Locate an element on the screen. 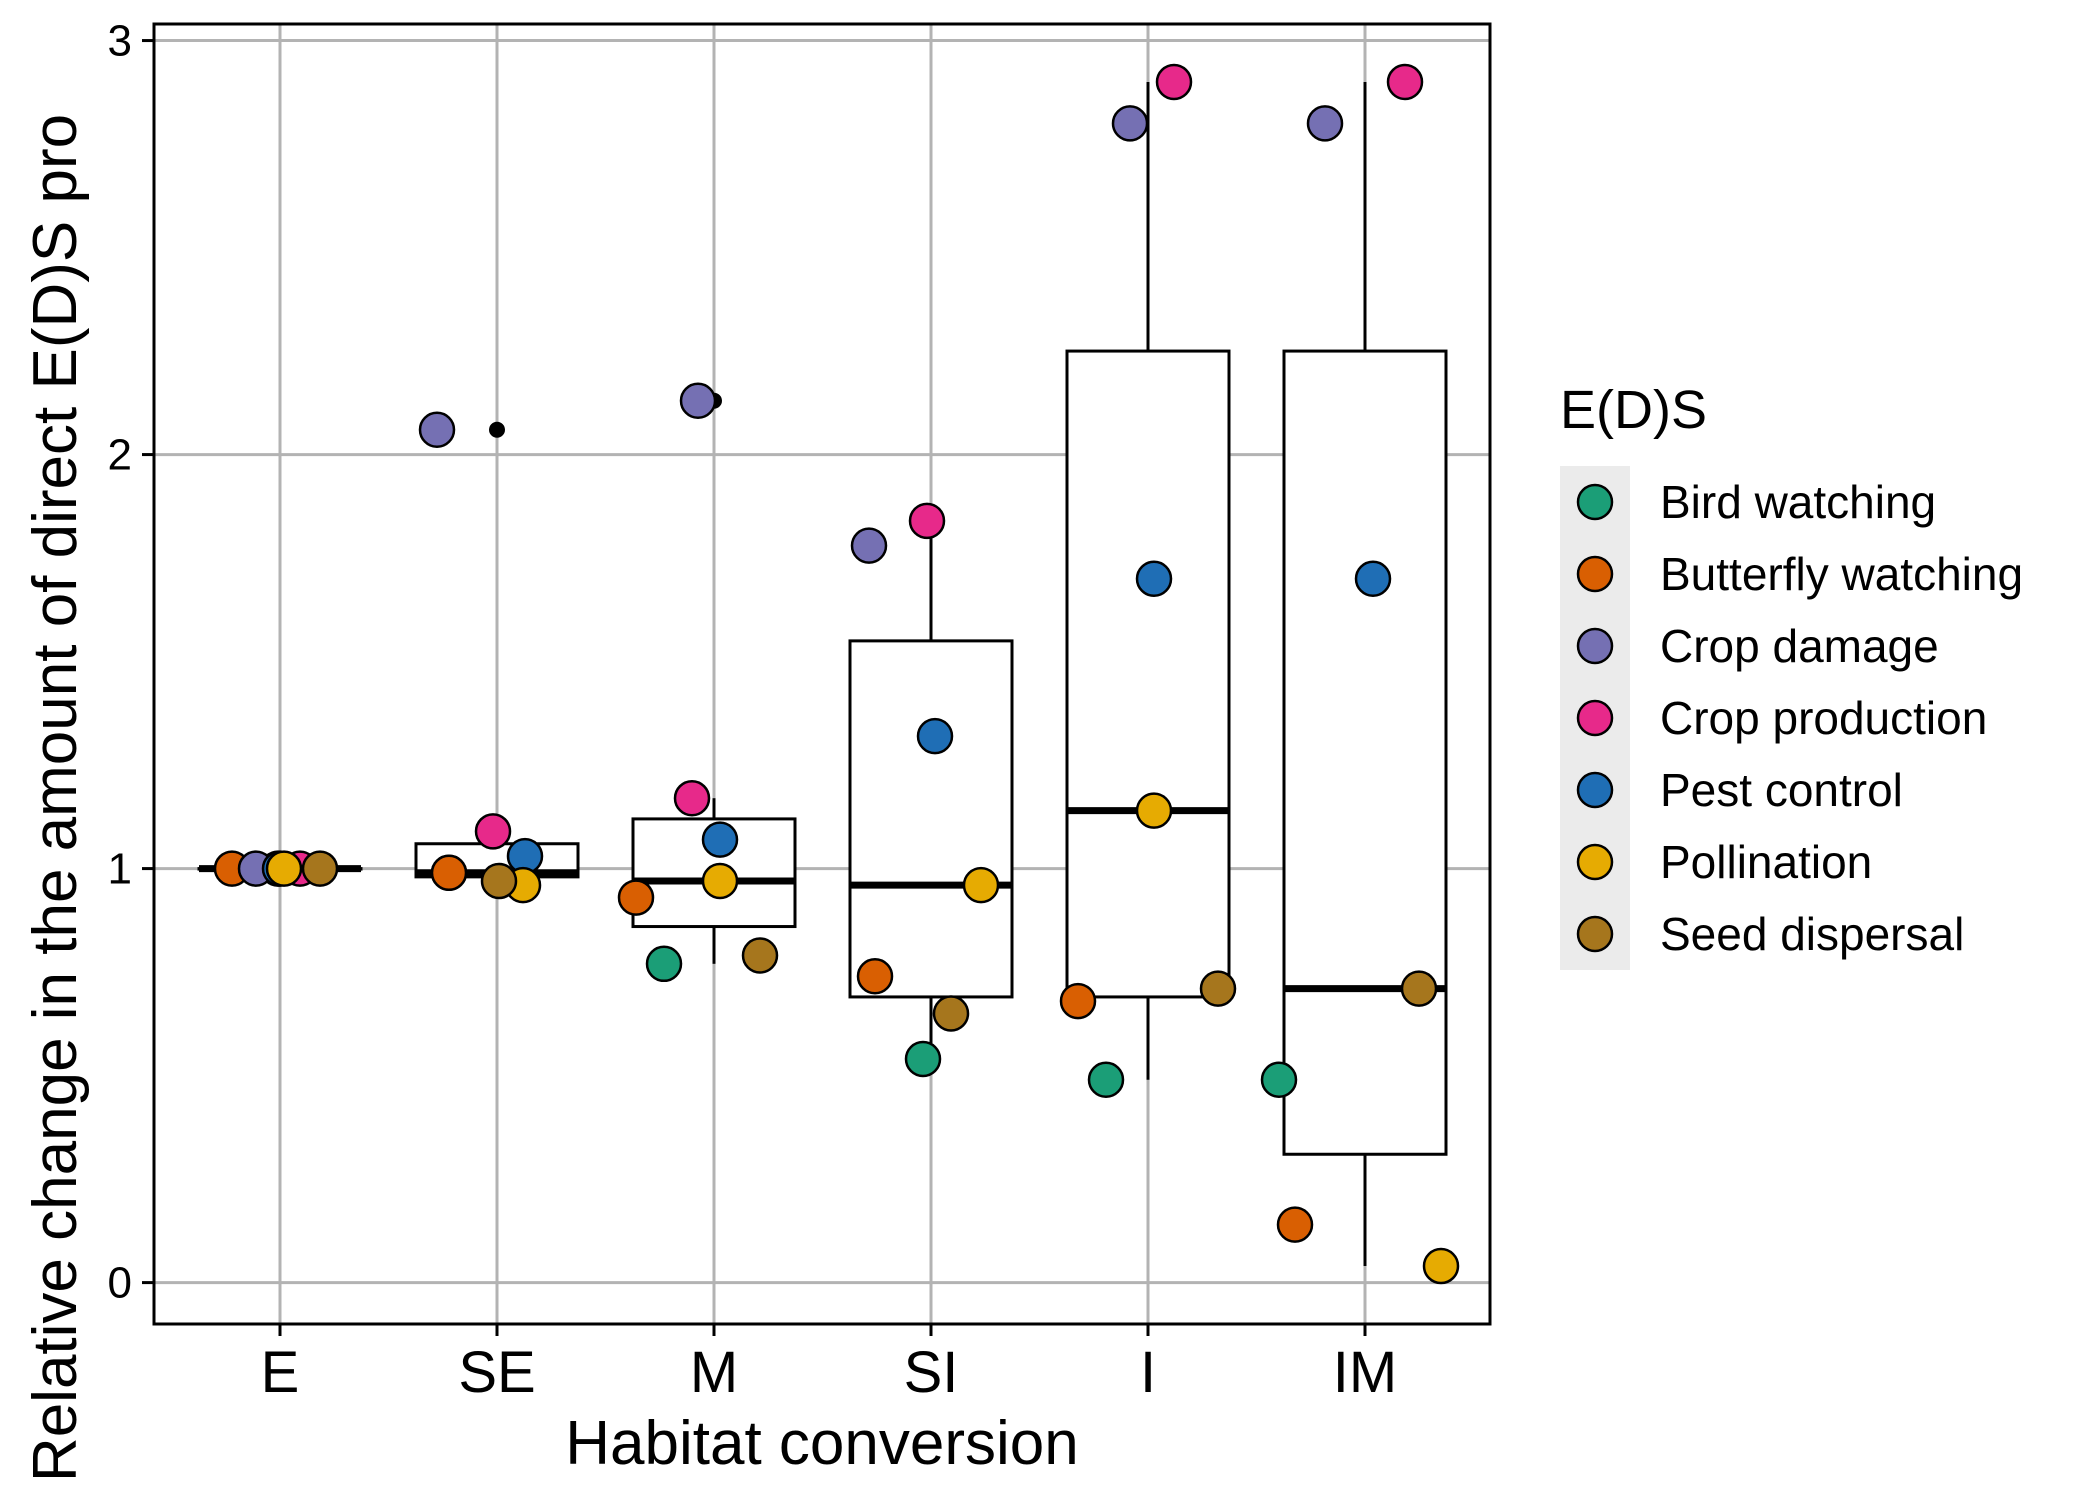 Image resolution: width=2100 pixels, height=1500 pixels. x-tick-label: SE is located at coordinates (496, 1372).